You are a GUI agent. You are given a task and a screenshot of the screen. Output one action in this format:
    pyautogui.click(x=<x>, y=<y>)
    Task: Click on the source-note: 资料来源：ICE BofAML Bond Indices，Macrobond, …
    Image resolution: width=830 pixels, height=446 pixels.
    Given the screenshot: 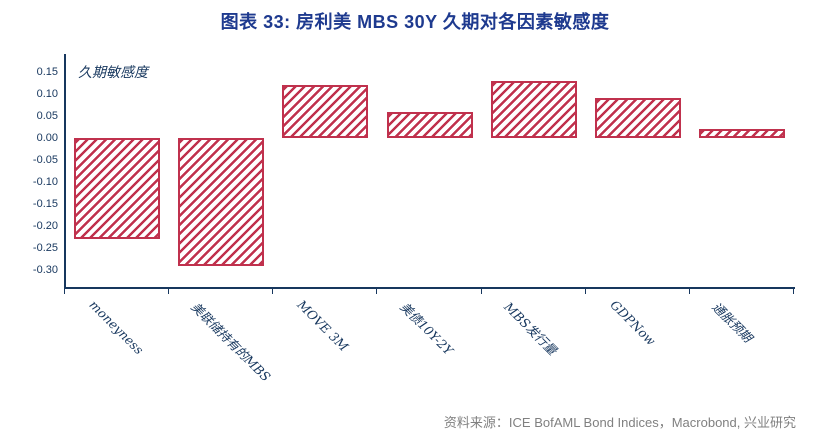 What is the action you would take?
    pyautogui.click(x=619, y=422)
    